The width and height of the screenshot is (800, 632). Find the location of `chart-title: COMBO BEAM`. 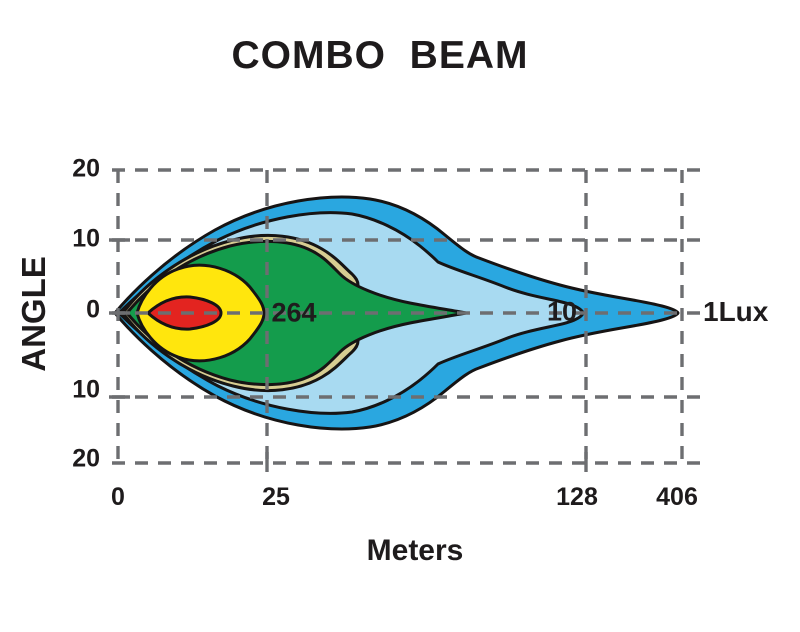

chart-title: COMBO BEAM is located at coordinates (380, 55).